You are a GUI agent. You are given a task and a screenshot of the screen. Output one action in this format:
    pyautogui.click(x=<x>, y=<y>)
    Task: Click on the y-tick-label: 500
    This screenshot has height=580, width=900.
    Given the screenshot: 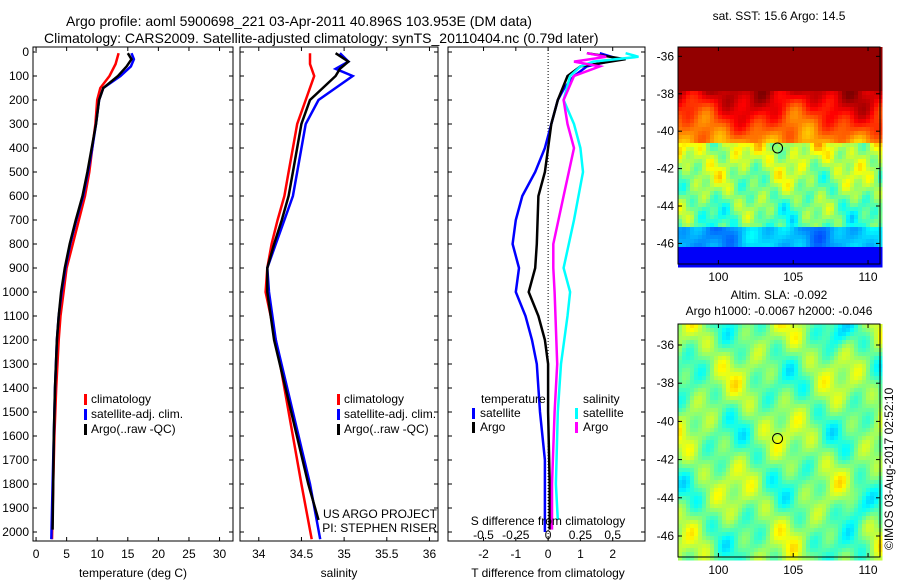 What is the action you would take?
    pyautogui.click(x=19, y=172)
    